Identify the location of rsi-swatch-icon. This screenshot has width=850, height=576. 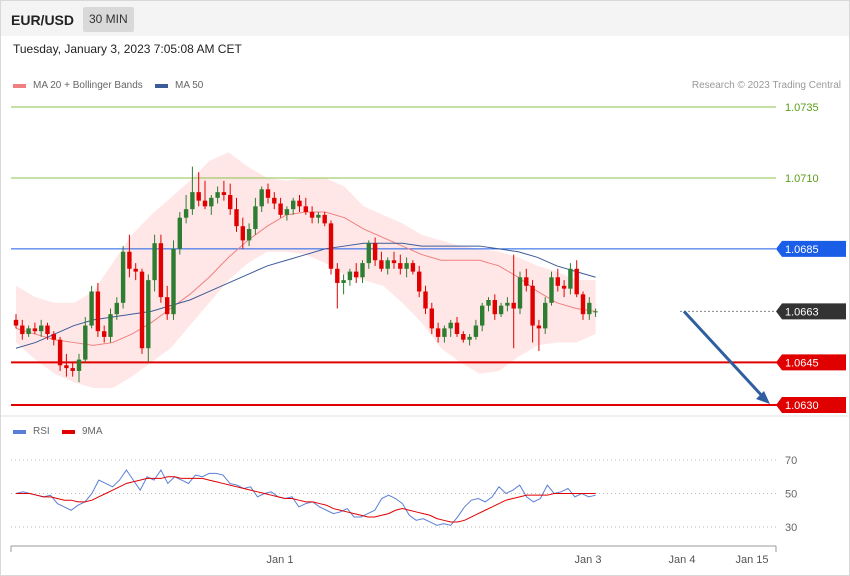
(19, 431).